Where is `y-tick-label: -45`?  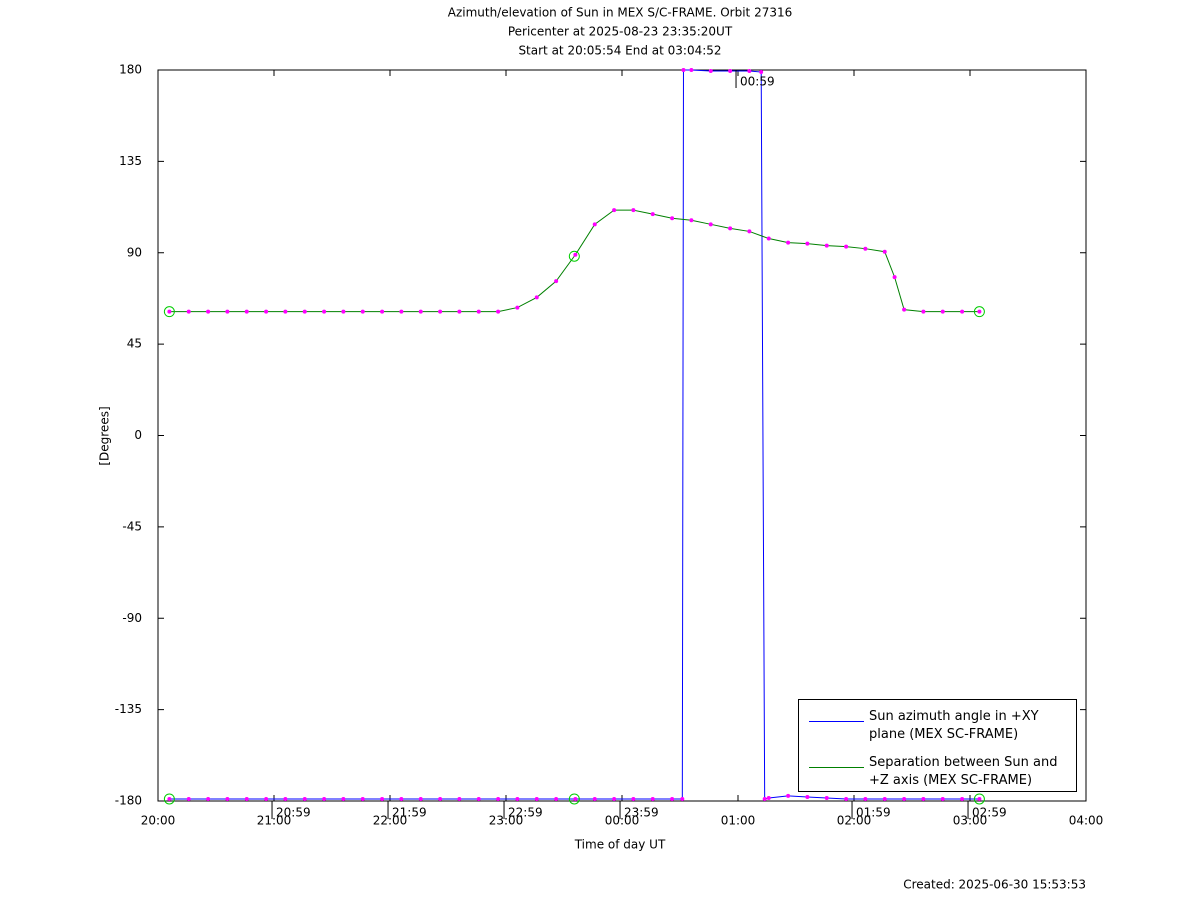
y-tick-label: -45 is located at coordinates (132, 526).